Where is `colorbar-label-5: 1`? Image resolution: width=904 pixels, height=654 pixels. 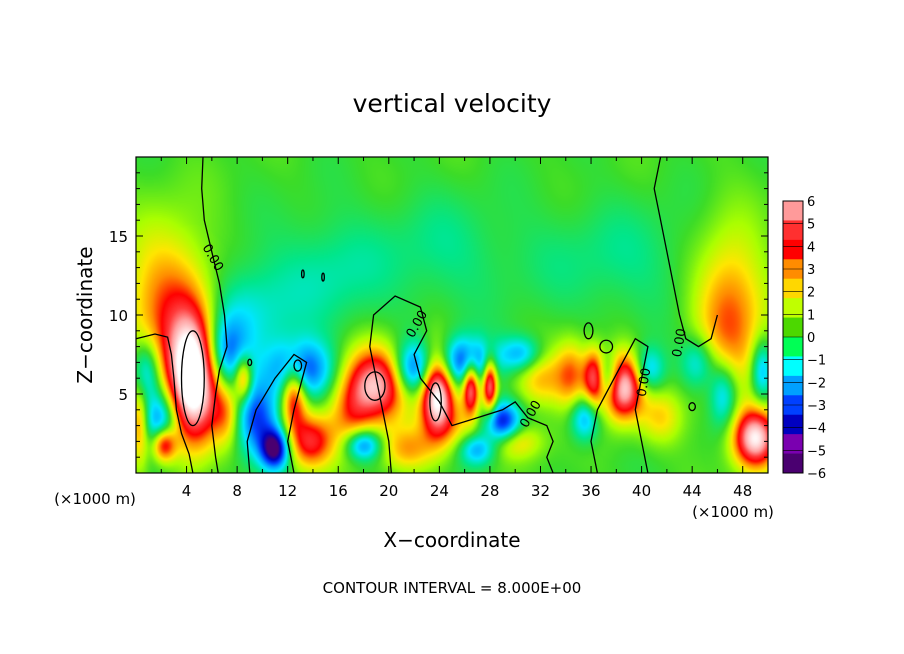
colorbar-label-5: 1 is located at coordinates (811, 315).